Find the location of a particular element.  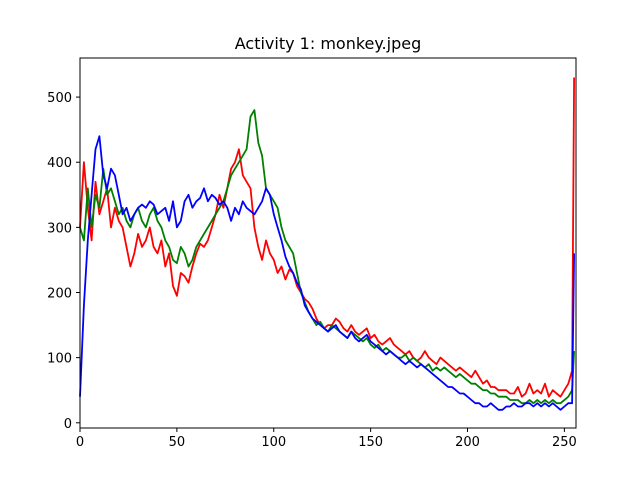

y-tick-label: 0 is located at coordinates (68, 424).